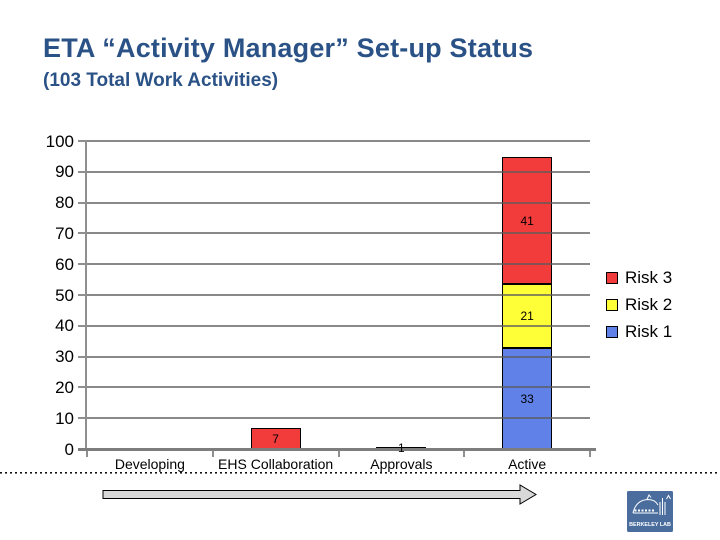 Image resolution: width=720 pixels, height=540 pixels. What do you see at coordinates (276, 464) in the screenshot?
I see `x-axis-label: EHS Collaboration` at bounding box center [276, 464].